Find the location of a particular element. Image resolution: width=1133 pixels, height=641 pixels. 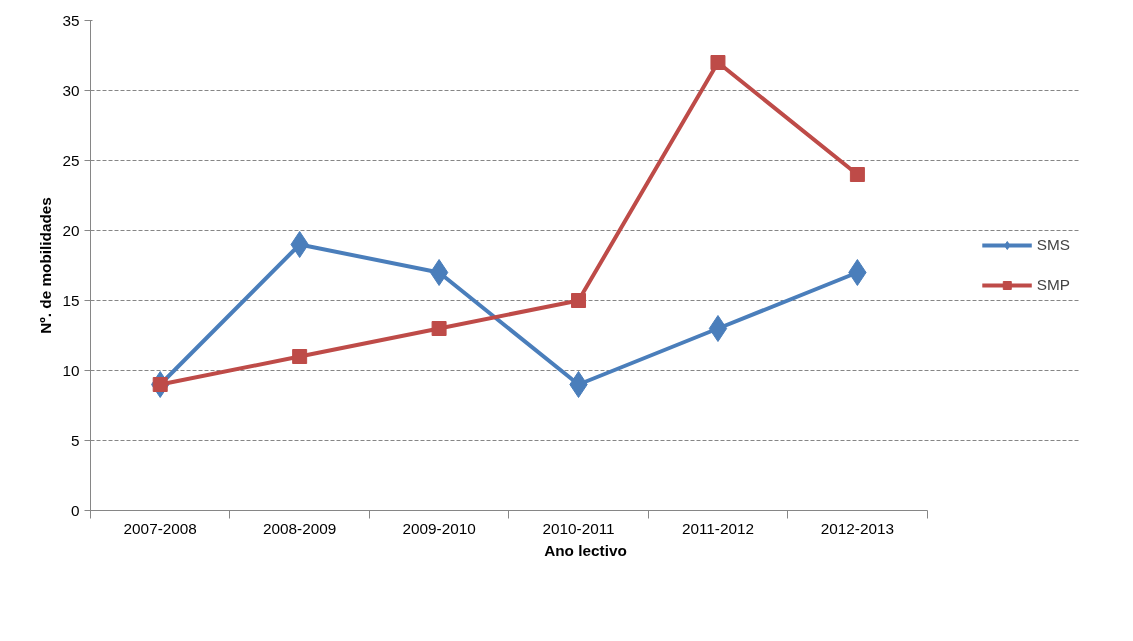

x-tick-label: 2007-2008 is located at coordinates (160, 528).